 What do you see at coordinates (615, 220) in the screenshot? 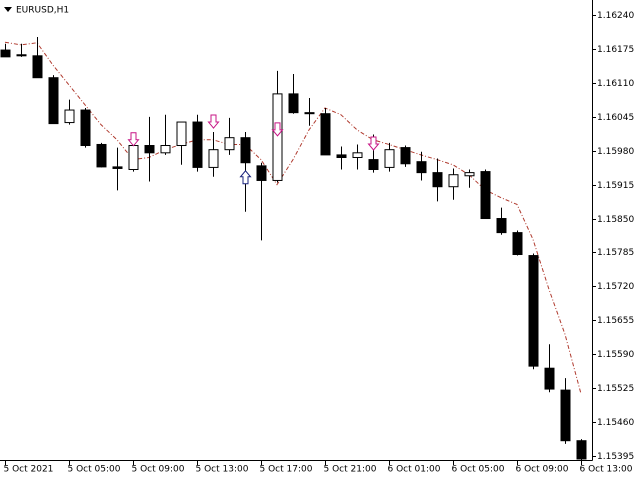
I see `y-tick-label: 1.15850` at bounding box center [615, 220].